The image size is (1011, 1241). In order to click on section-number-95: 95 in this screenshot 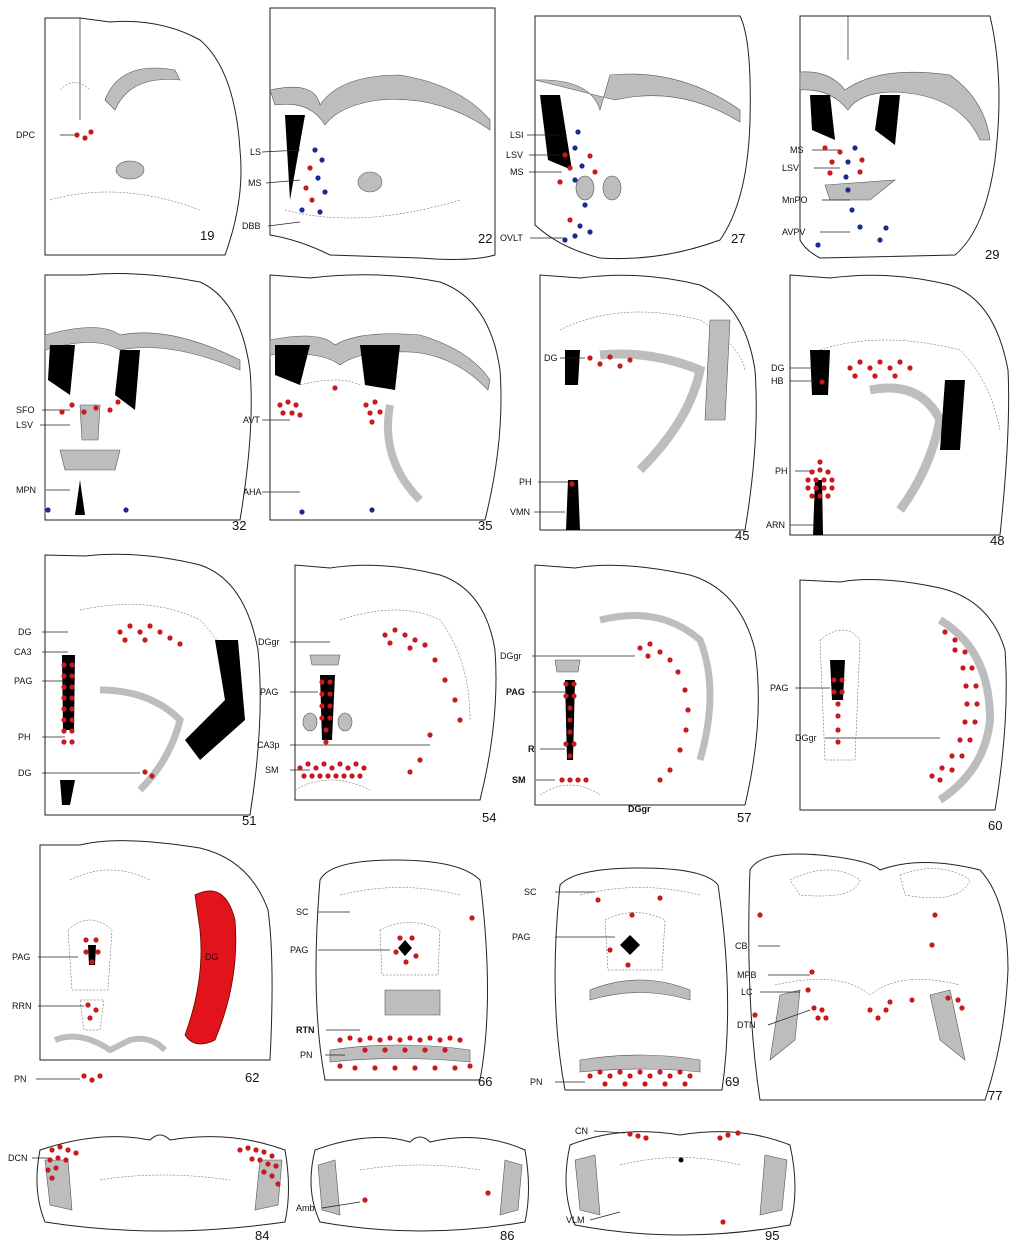, I will do `click(772, 1234)`.